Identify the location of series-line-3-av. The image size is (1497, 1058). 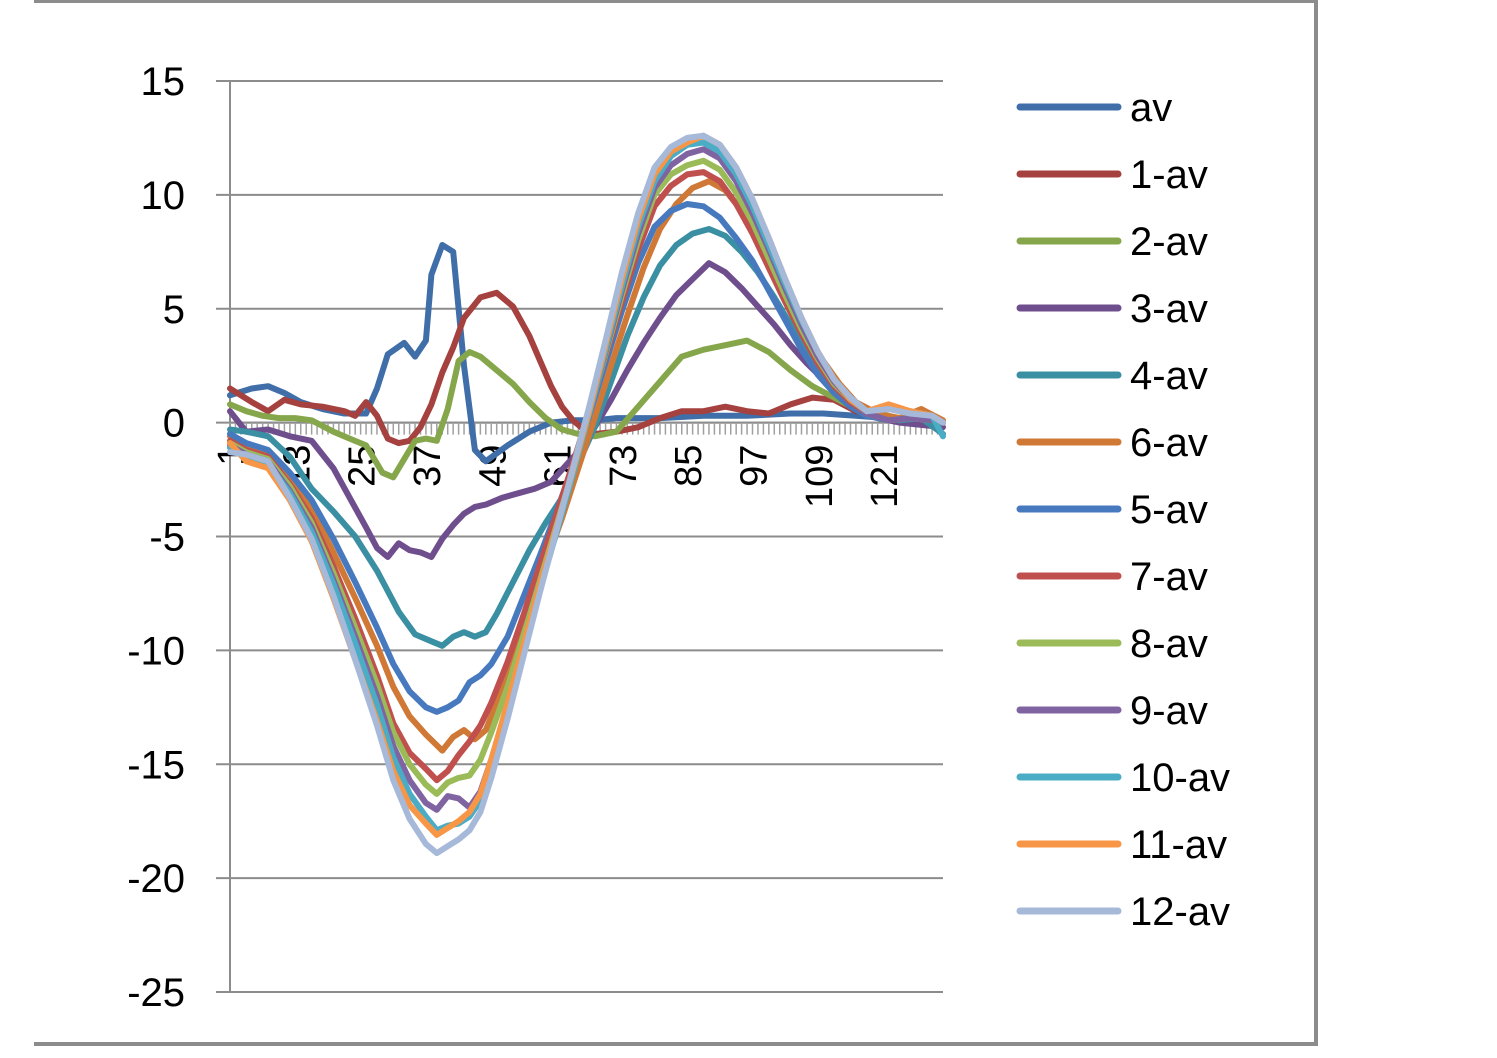
(586, 410).